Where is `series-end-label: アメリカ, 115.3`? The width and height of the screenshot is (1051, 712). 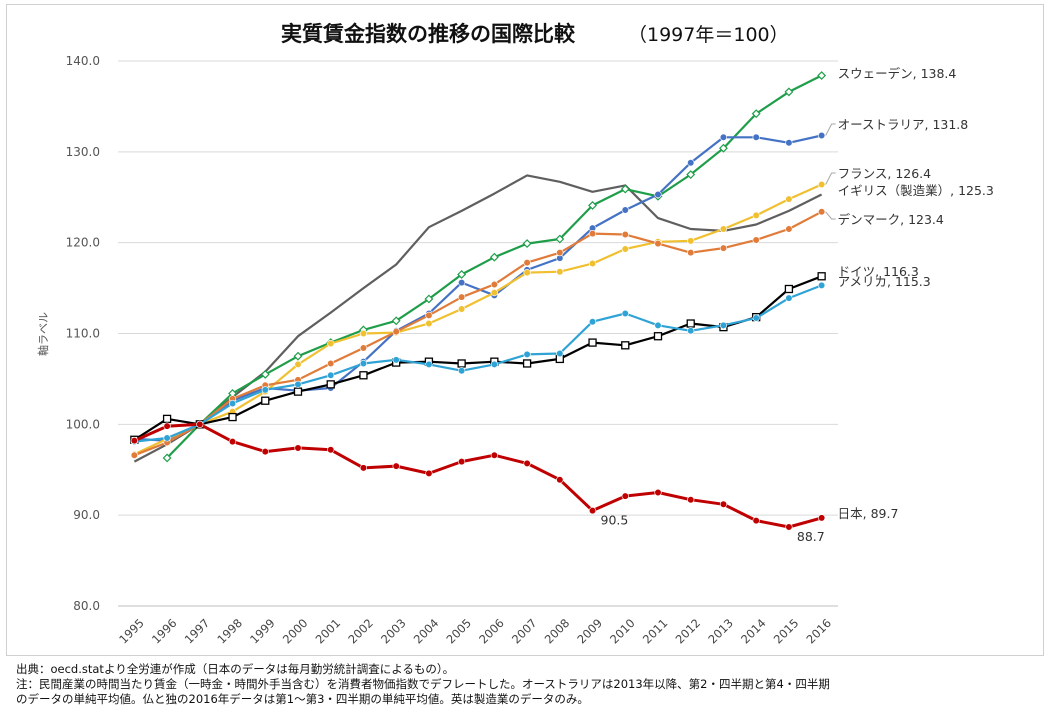 series-end-label: アメリカ, 115.3 is located at coordinates (884, 281).